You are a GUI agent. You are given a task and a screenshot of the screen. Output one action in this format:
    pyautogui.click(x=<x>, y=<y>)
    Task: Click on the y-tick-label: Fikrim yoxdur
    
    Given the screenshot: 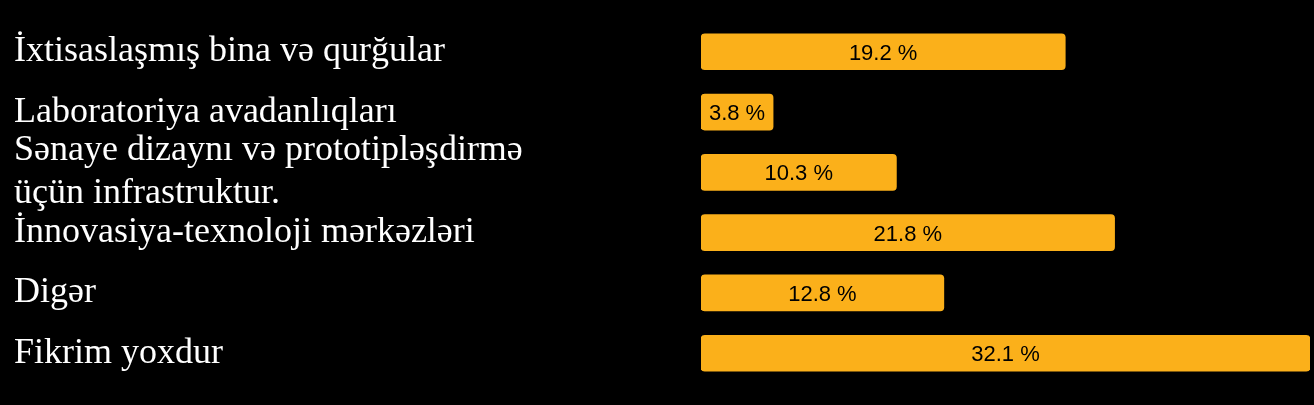 What is the action you would take?
    pyautogui.click(x=119, y=350)
    